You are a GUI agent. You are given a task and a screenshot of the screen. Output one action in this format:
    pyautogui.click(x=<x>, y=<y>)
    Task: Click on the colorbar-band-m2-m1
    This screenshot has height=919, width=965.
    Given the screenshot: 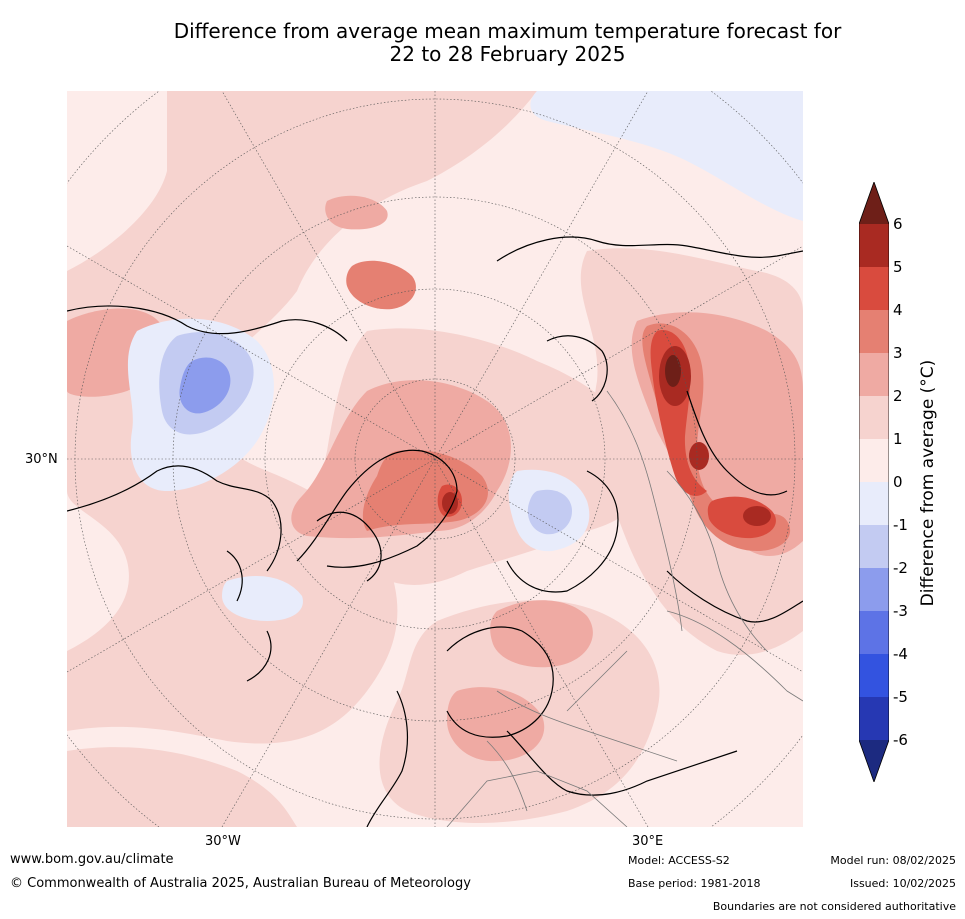 What is the action you would take?
    pyautogui.click(x=874, y=546)
    